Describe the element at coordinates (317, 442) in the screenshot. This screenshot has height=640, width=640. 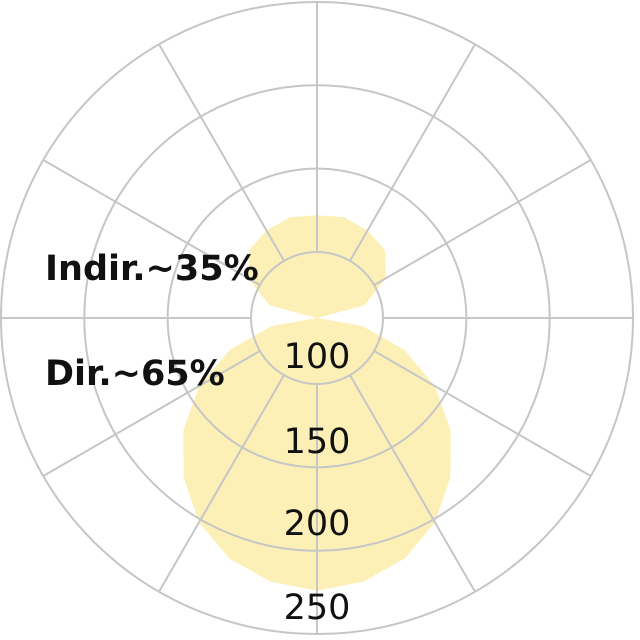
I see `radial-tick-150: 150` at that location.